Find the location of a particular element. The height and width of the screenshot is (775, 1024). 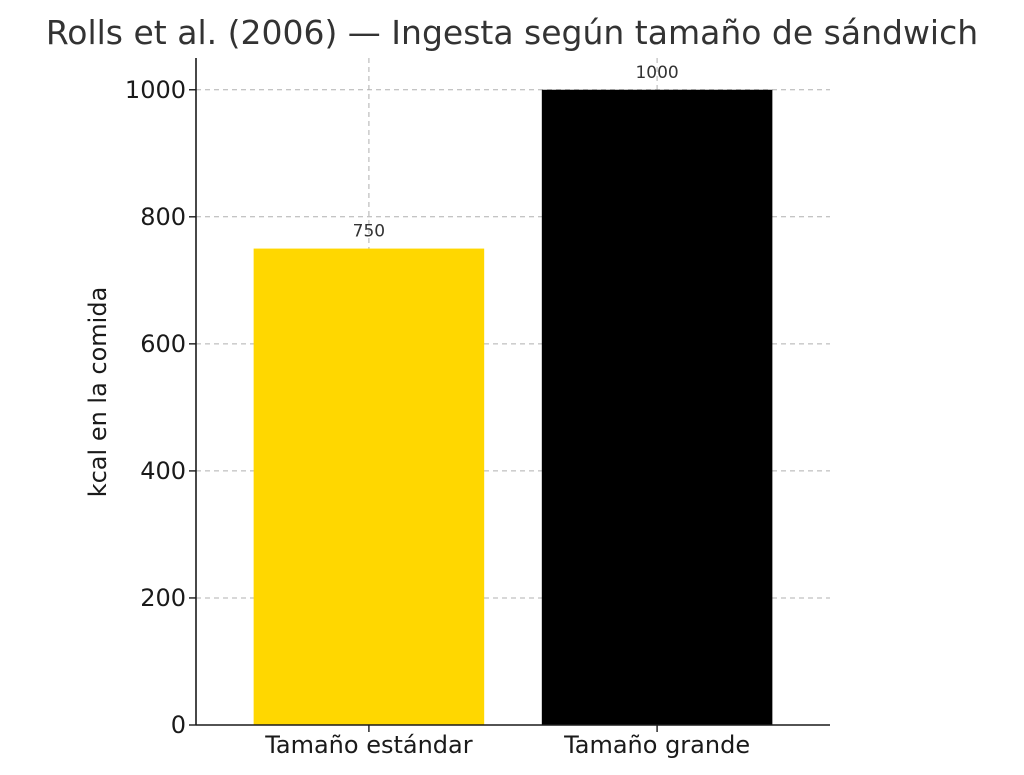

y-axis-label: kcal en la comida is located at coordinates (98, 392).